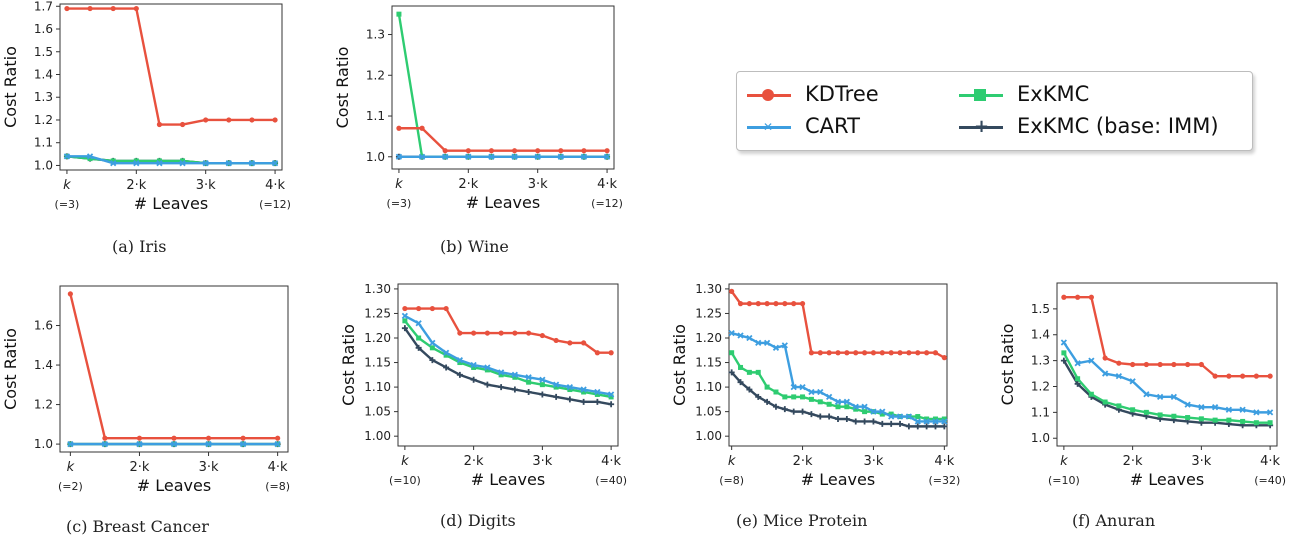 This screenshot has height=542, width=1309. What do you see at coordinates (769, 127) in the screenshot?
I see `legend-line-cart` at bounding box center [769, 127].